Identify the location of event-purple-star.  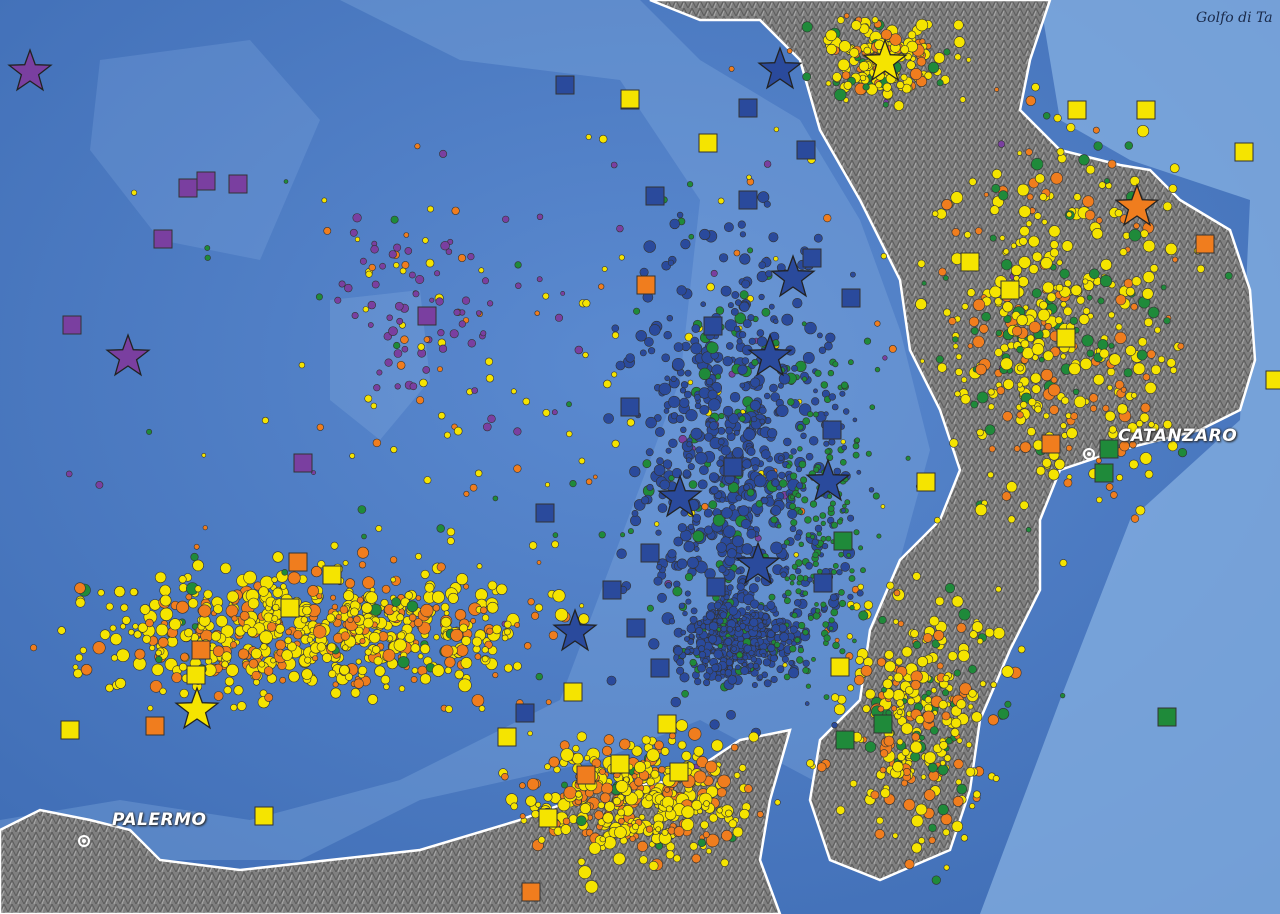
(30, 70).